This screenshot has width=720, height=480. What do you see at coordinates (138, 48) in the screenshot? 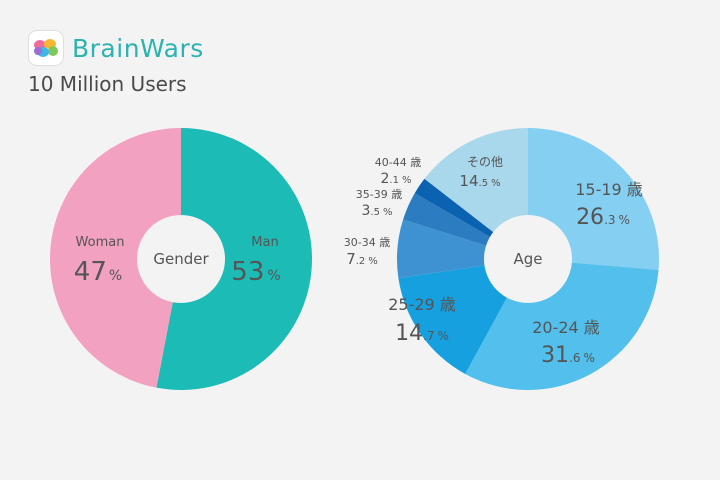
I see `app-name: BrainWars` at bounding box center [138, 48].